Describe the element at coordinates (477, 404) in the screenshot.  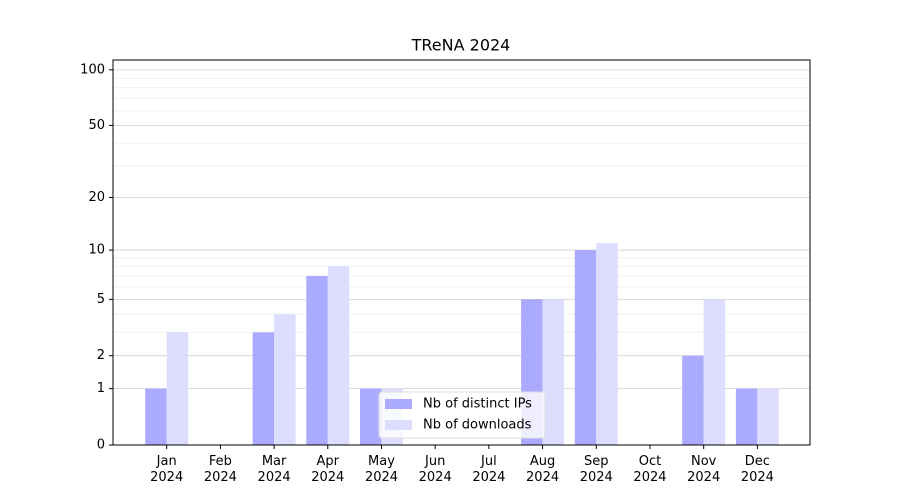
I see `legend-label: Nb of distinct IPs` at that location.